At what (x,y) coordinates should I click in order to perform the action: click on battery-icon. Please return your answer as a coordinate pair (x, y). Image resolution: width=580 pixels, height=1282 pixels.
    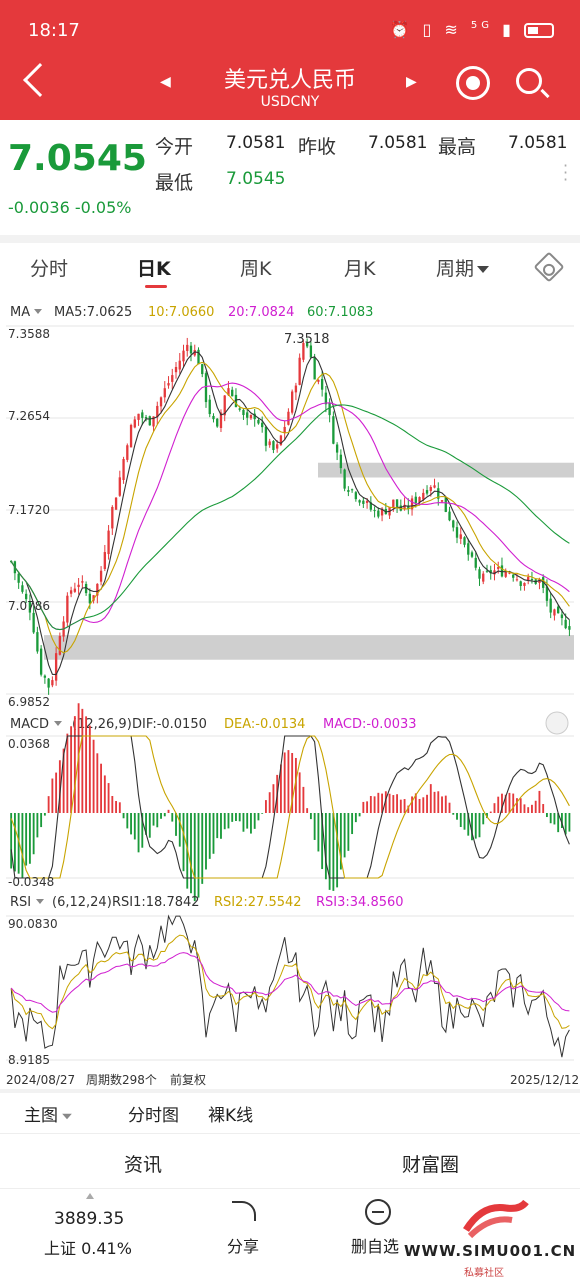
    Looking at the image, I should click on (539, 30).